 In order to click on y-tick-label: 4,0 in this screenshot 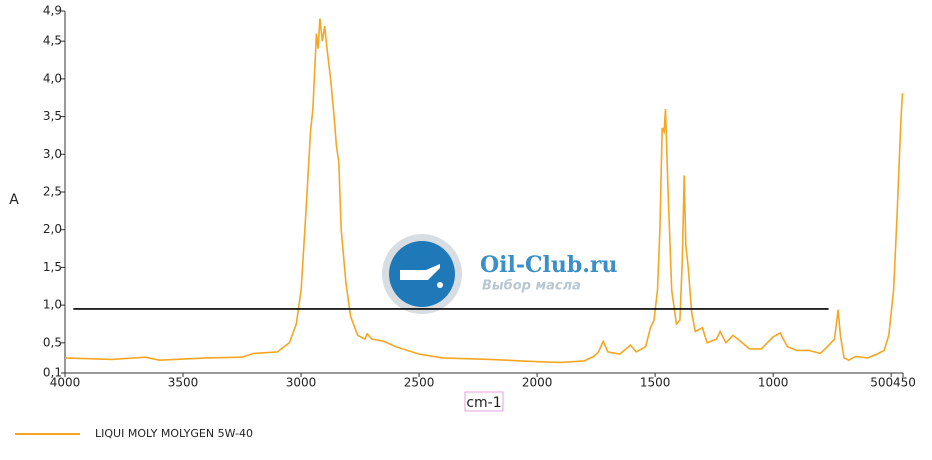, I will do `click(52, 78)`.